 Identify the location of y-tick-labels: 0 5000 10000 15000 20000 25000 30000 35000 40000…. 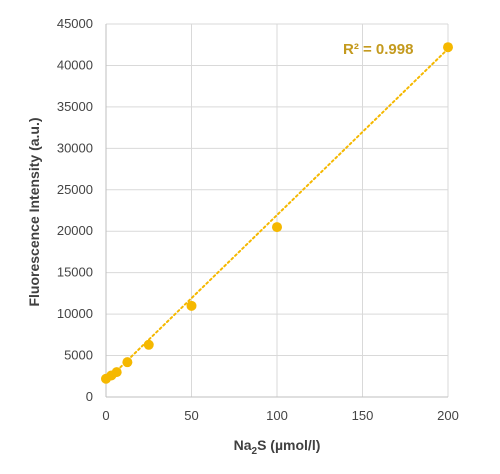
(75, 210).